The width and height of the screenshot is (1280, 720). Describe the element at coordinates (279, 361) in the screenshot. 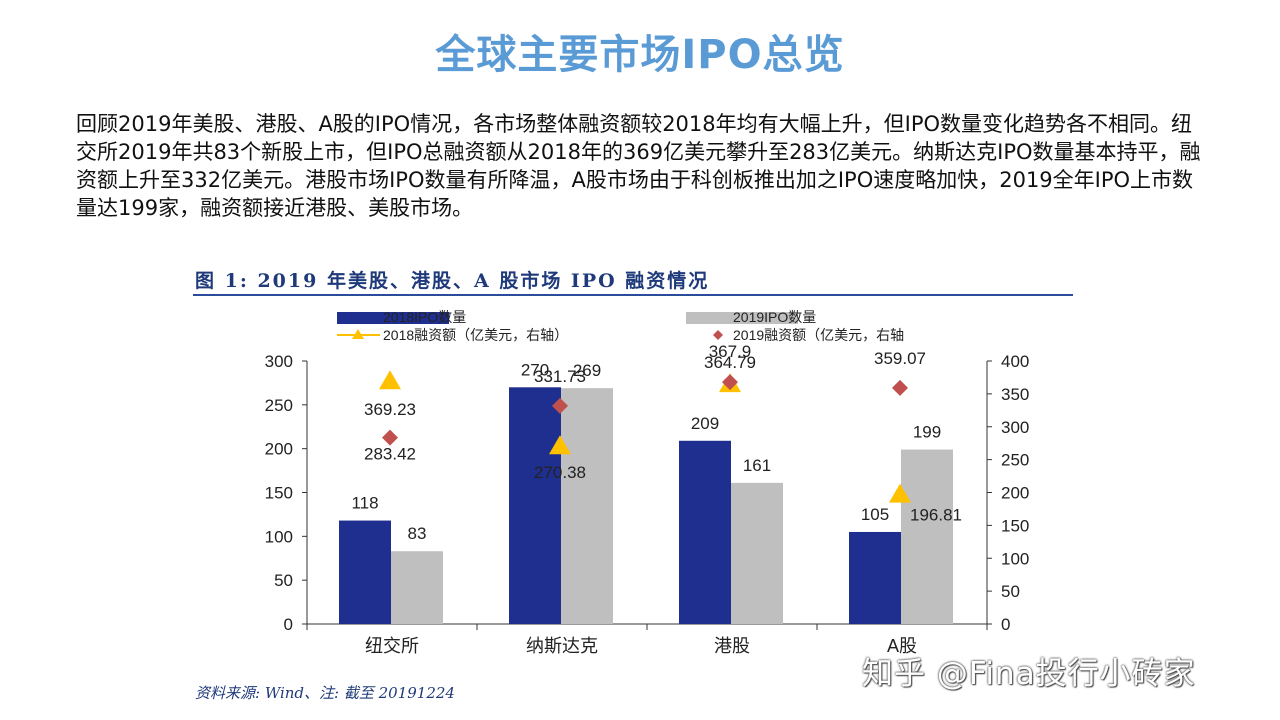

I see `y-left-tick-label: 300` at that location.